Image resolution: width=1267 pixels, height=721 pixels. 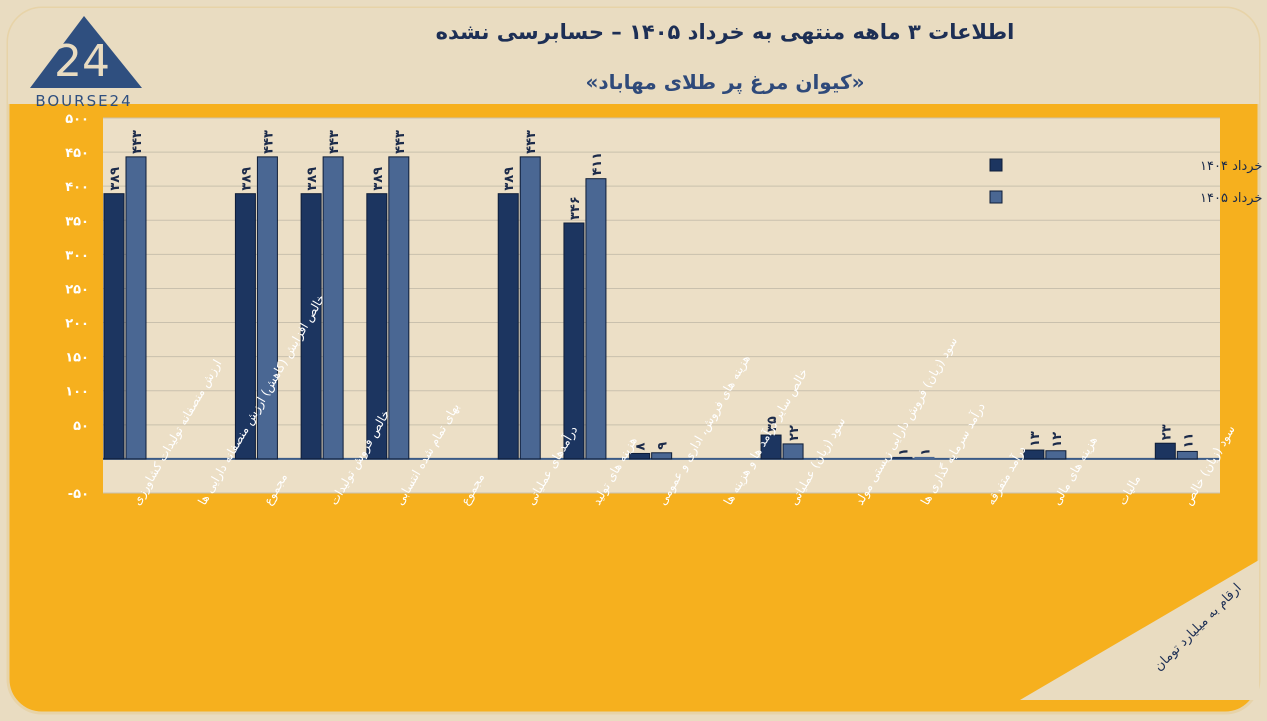 I want to click on y-tick-label: ۱۵۰, so click(x=77, y=358).